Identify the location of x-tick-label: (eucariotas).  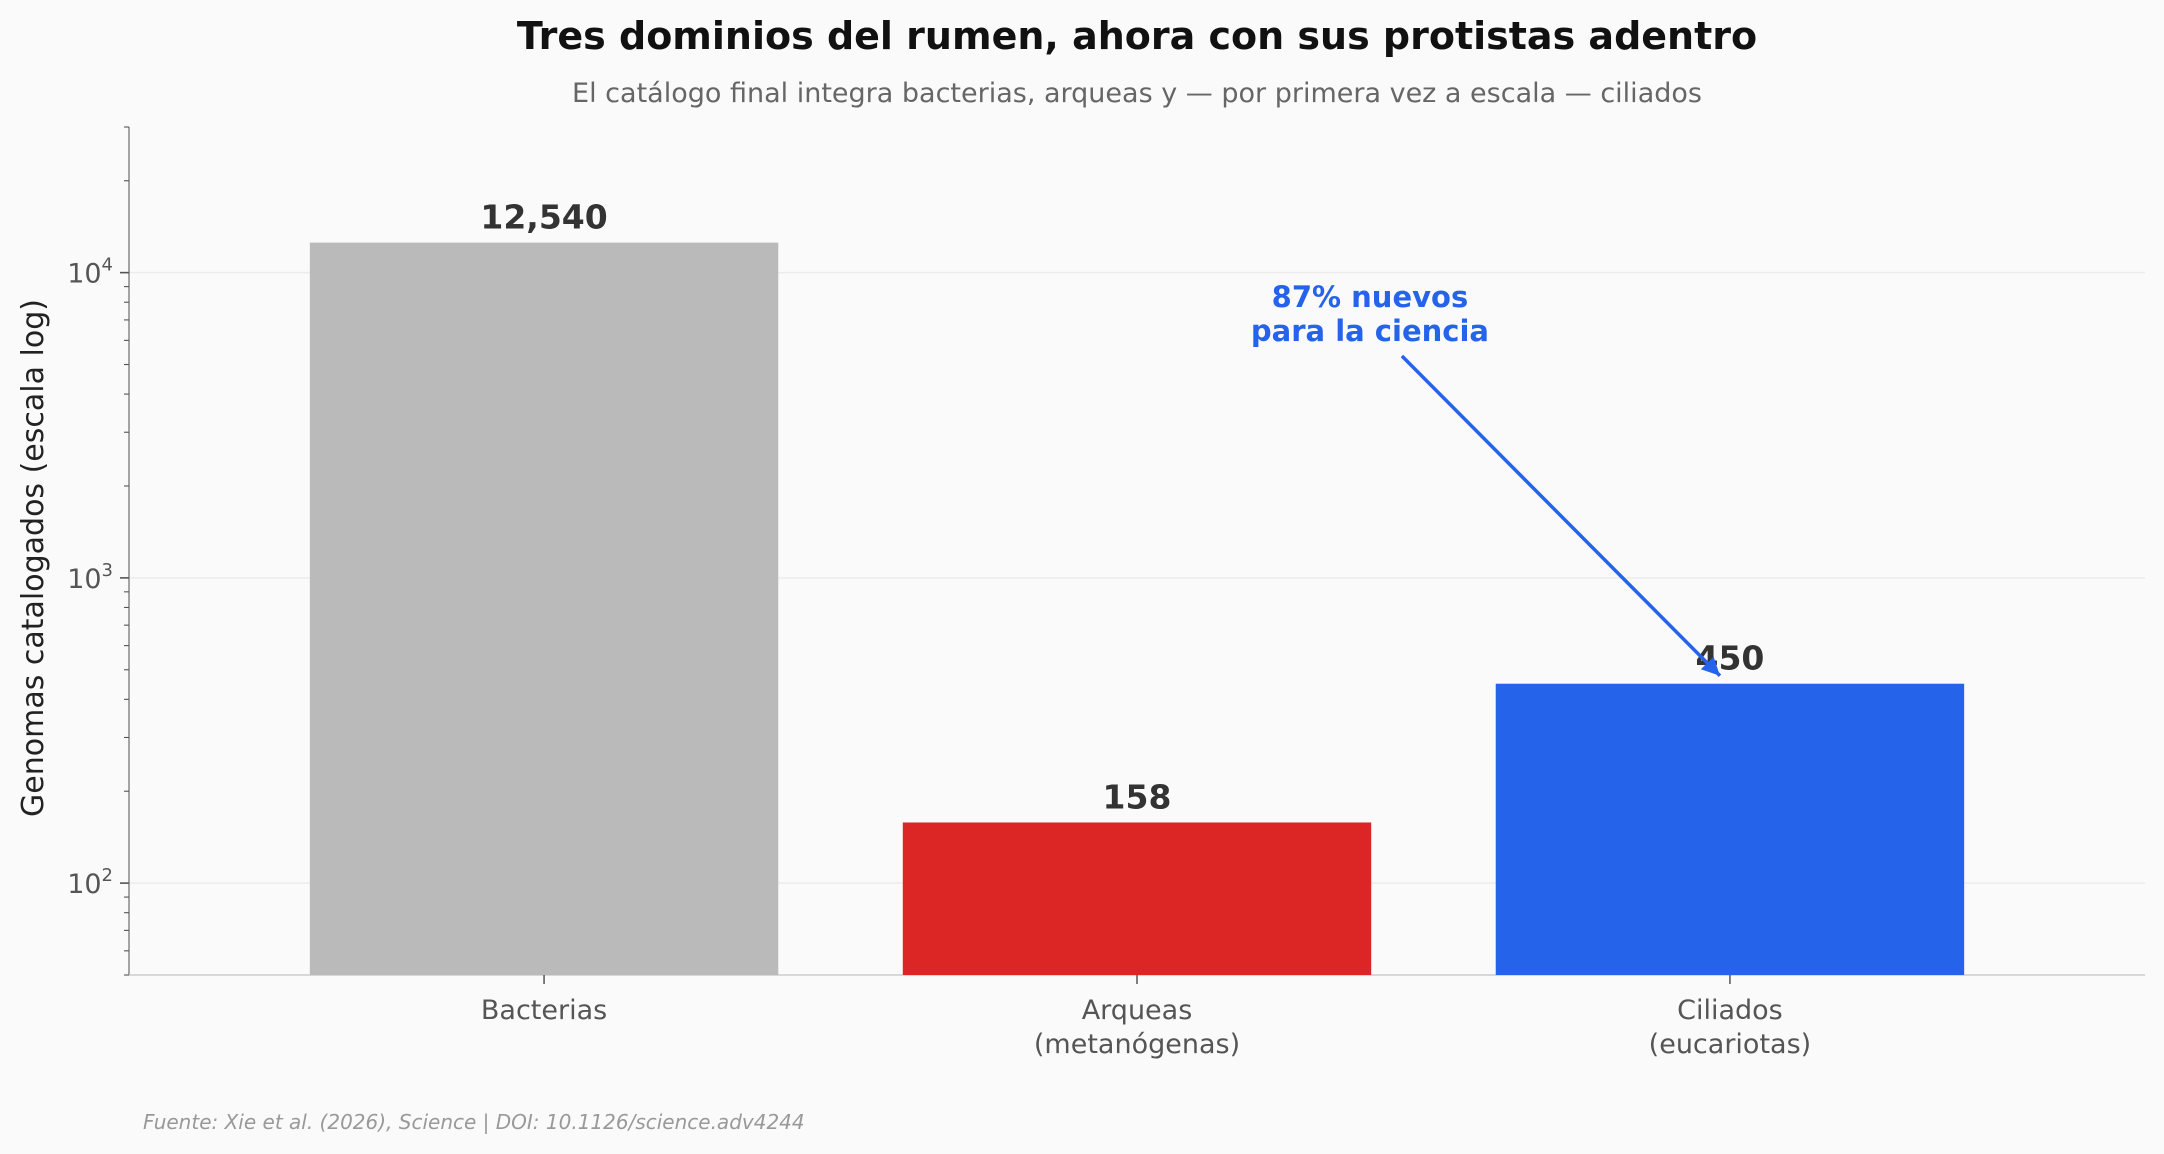
(1730, 1044).